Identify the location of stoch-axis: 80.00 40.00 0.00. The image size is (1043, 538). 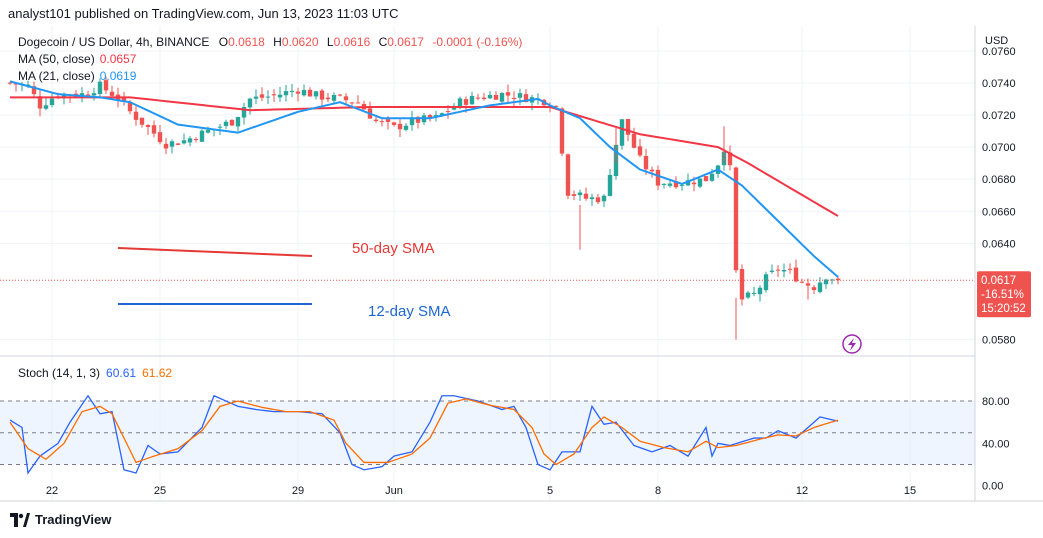
(996, 444).